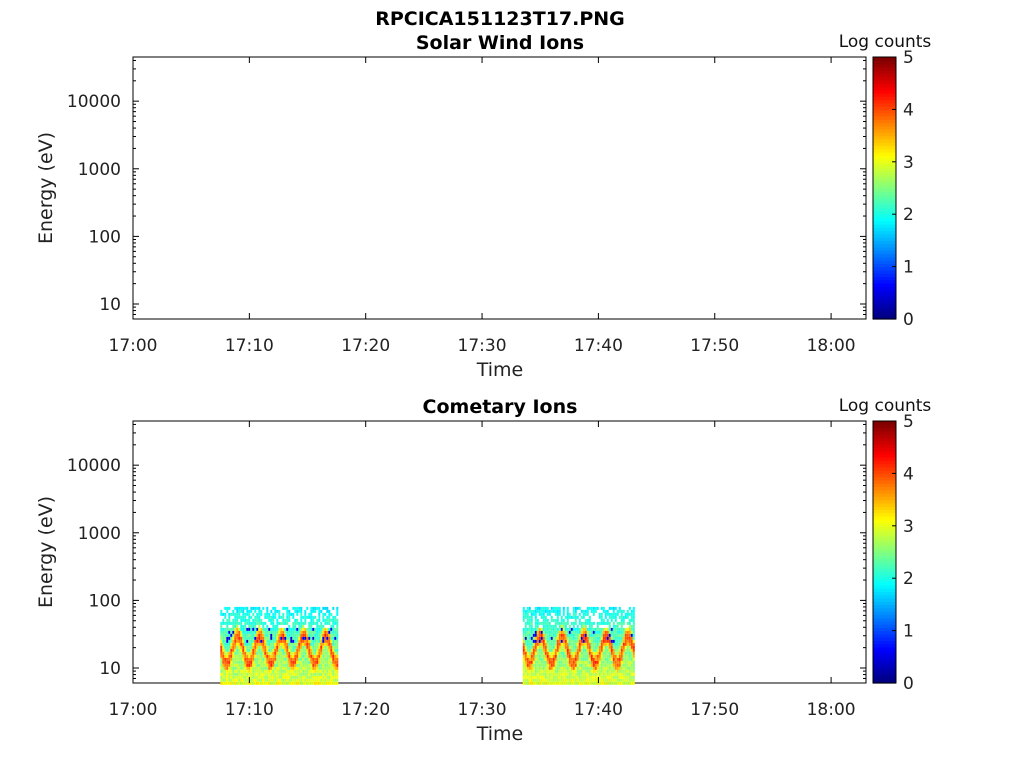 The image size is (1024, 772). Describe the element at coordinates (884, 188) in the screenshot. I see `colorbar-frame` at that location.